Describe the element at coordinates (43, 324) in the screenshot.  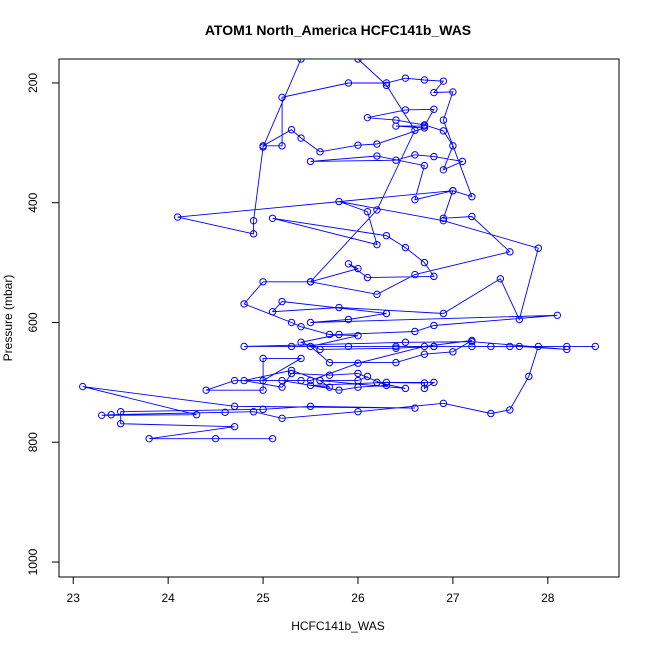
I see `y-axis: 200 400 600 800 1000` at that location.